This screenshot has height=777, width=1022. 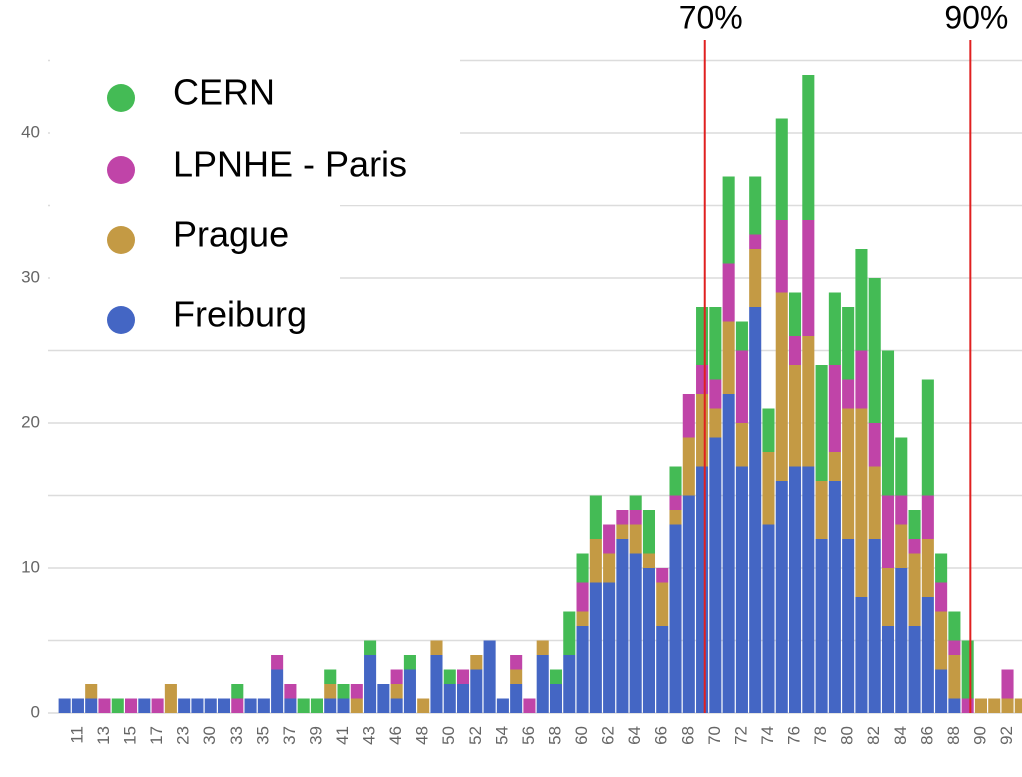 I want to click on x-tick-label: 11, so click(x=76, y=735).